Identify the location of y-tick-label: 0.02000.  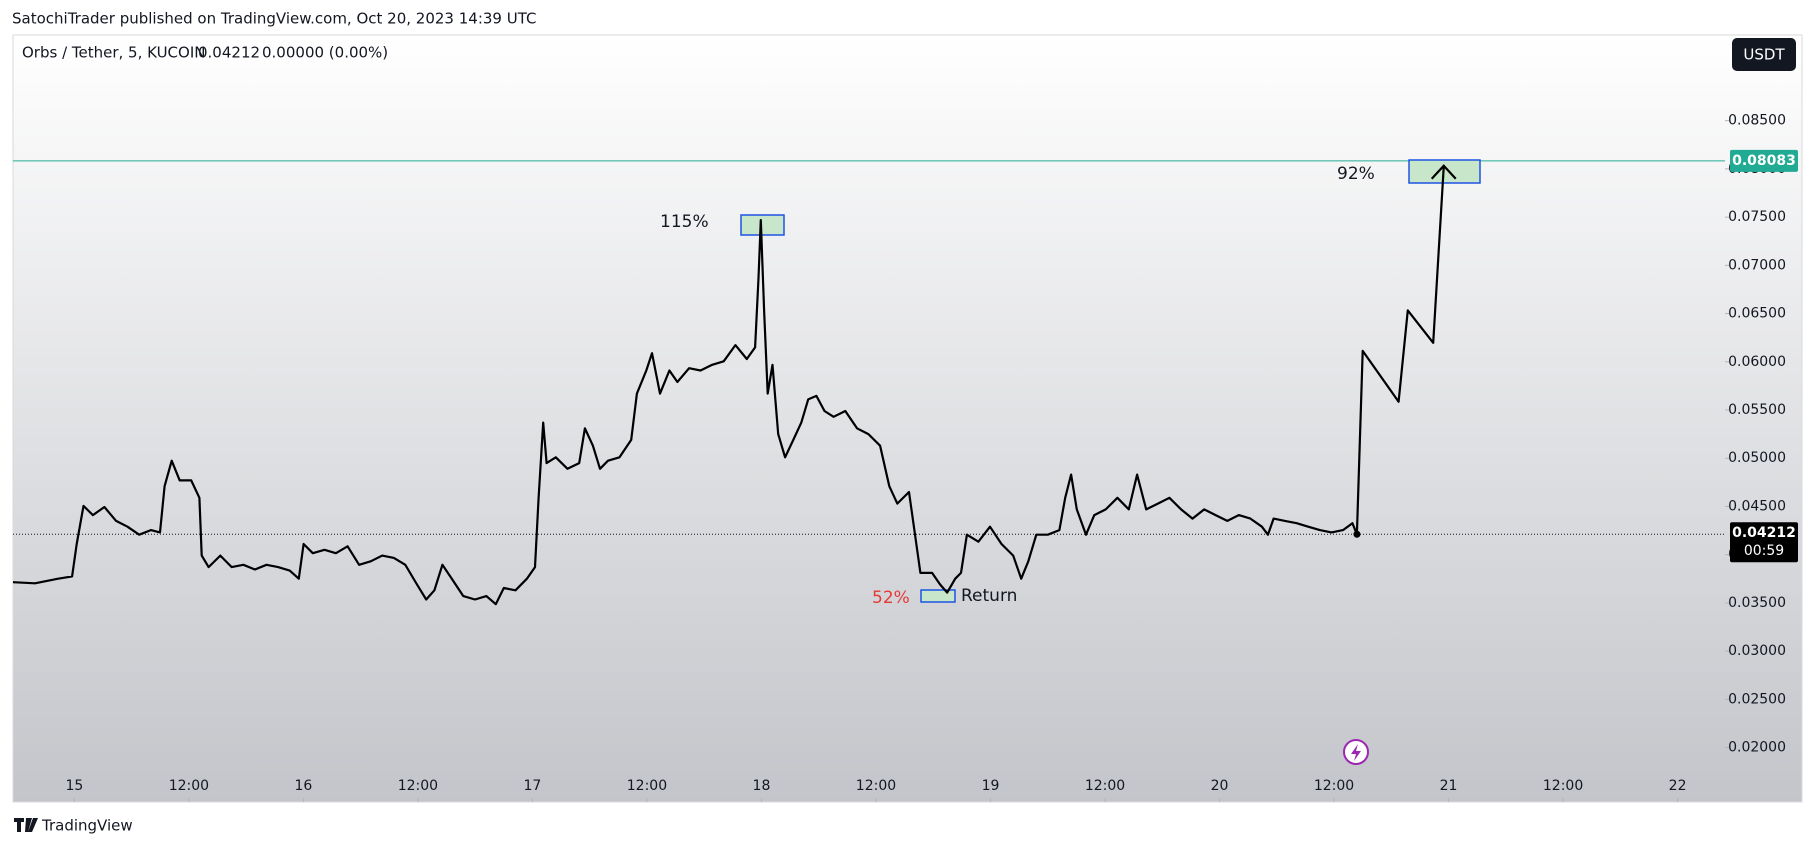
(1757, 748).